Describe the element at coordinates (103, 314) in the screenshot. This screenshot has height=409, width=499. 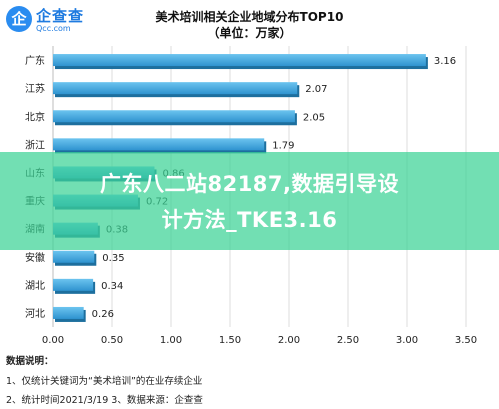
I see `value-label: 0.26` at that location.